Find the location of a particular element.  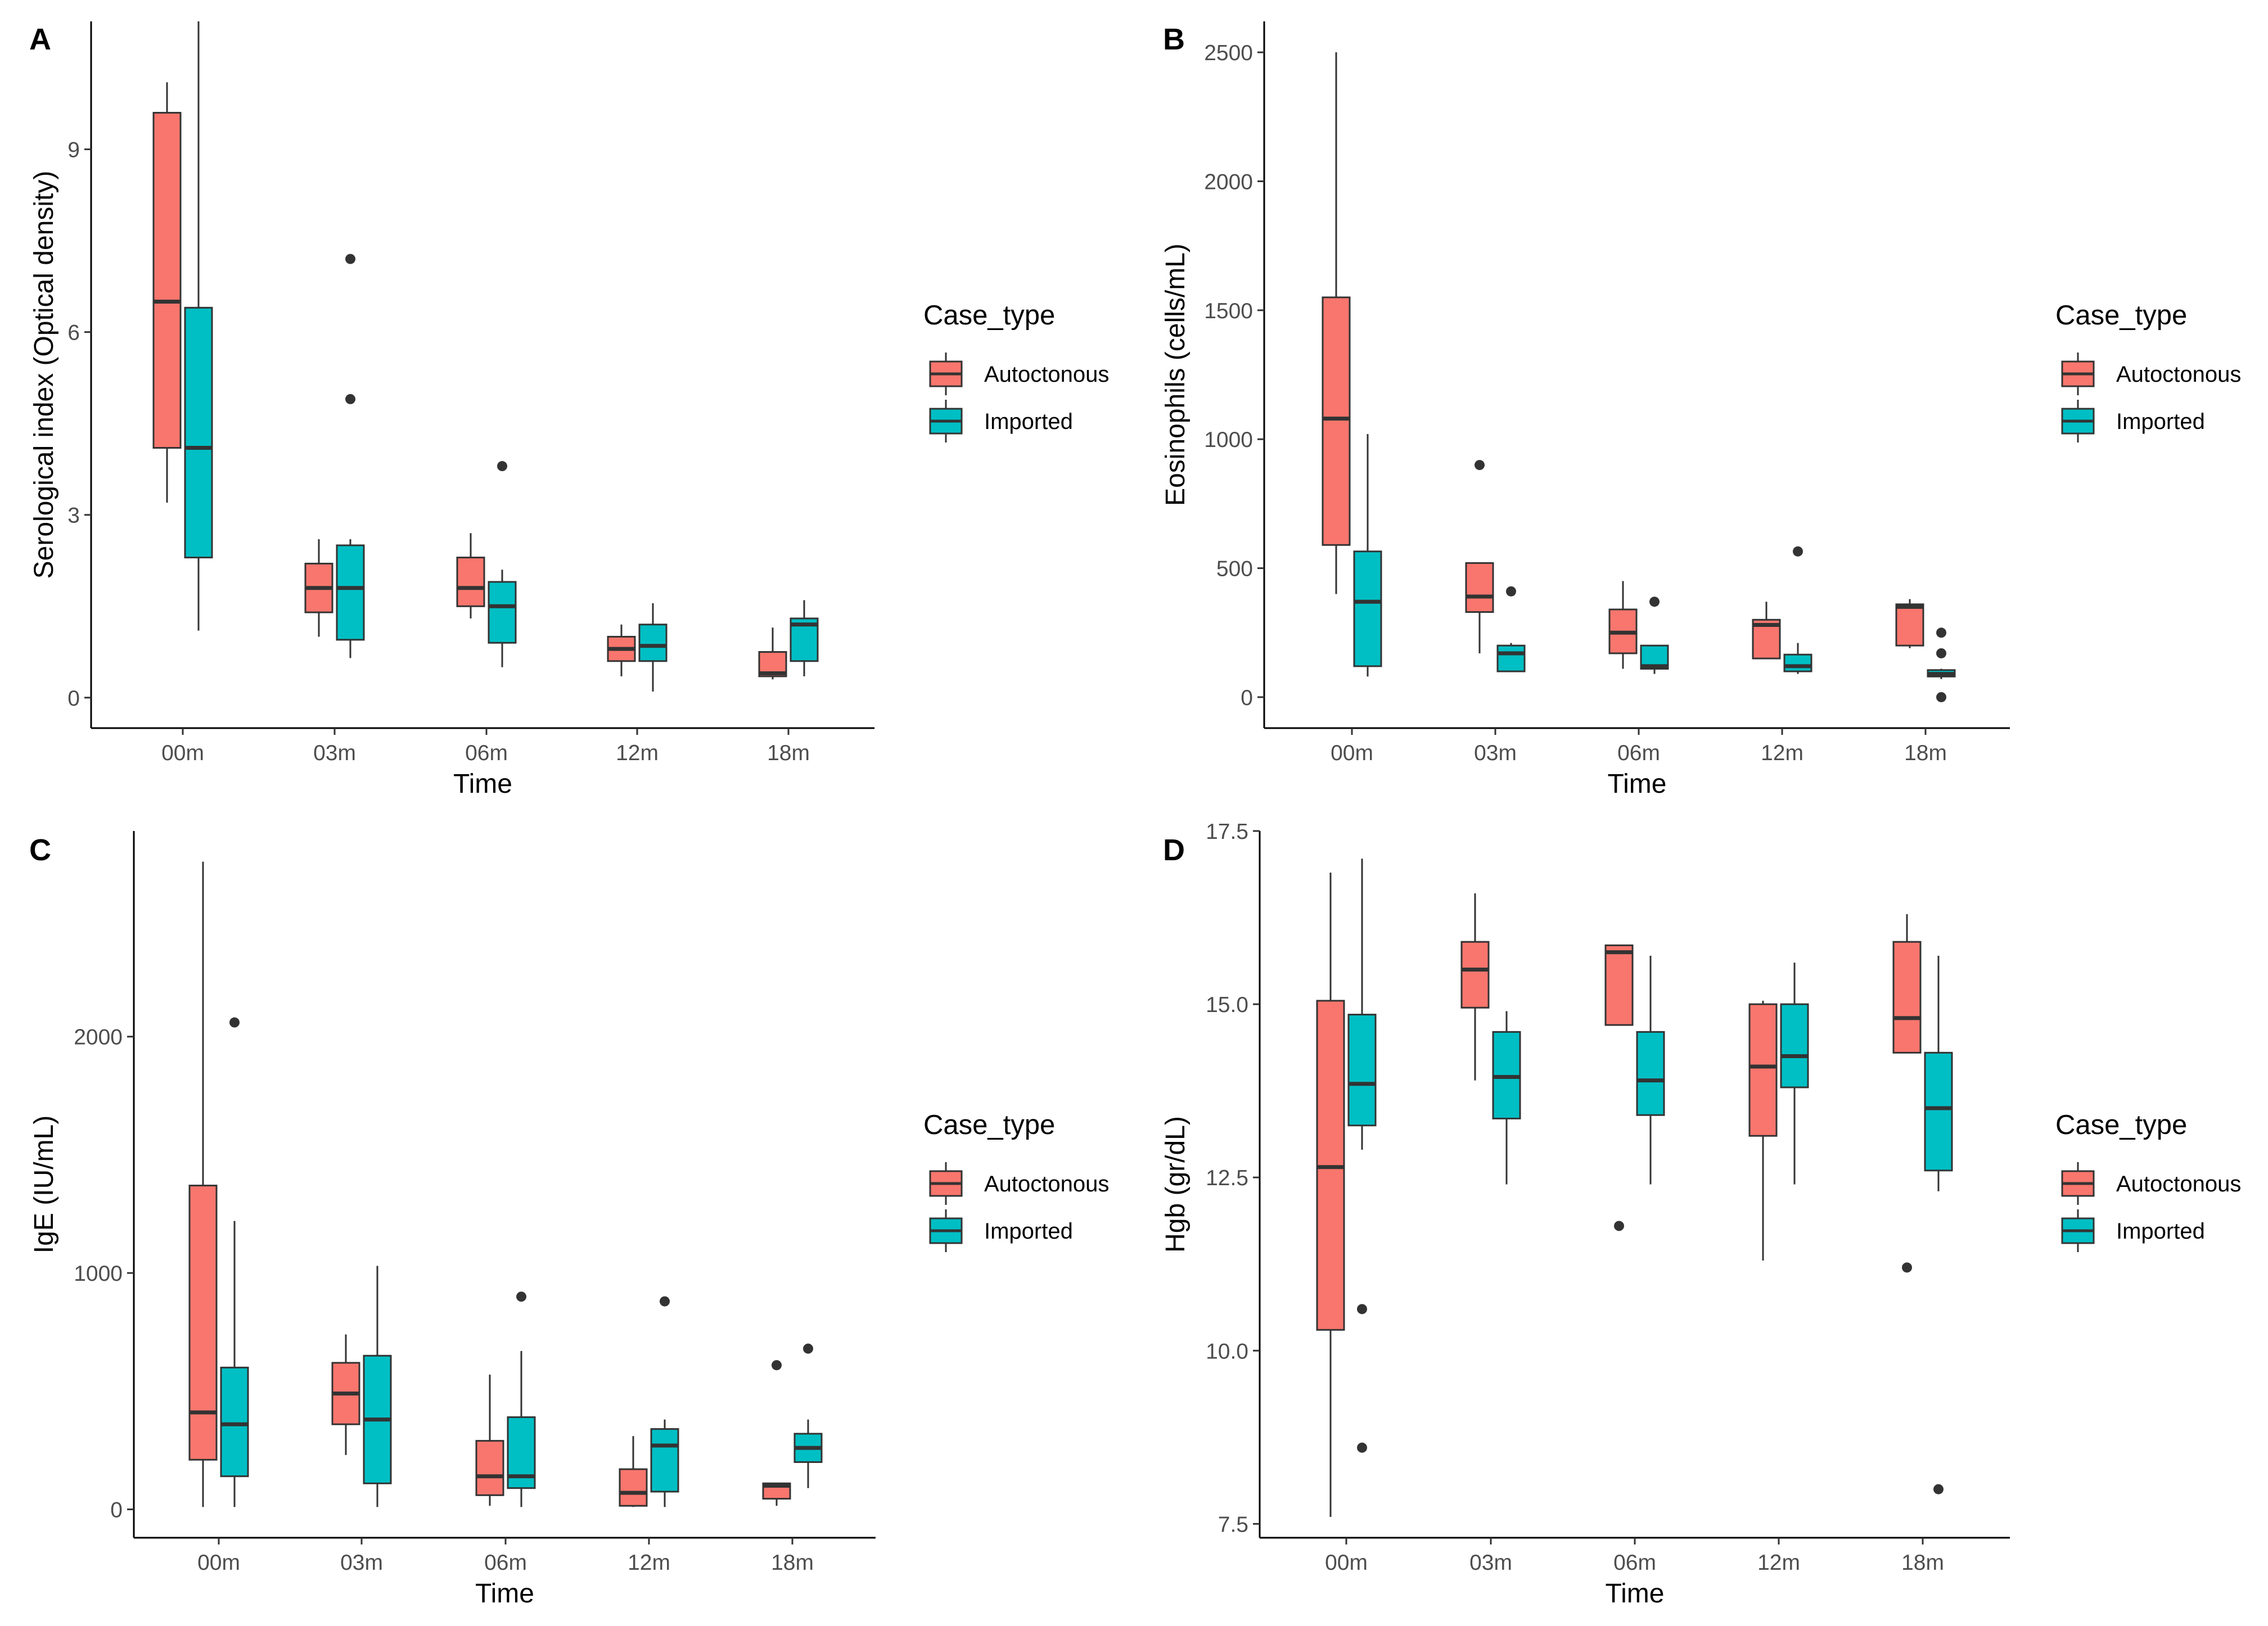

y-tick-label: 500 is located at coordinates (1235, 569).